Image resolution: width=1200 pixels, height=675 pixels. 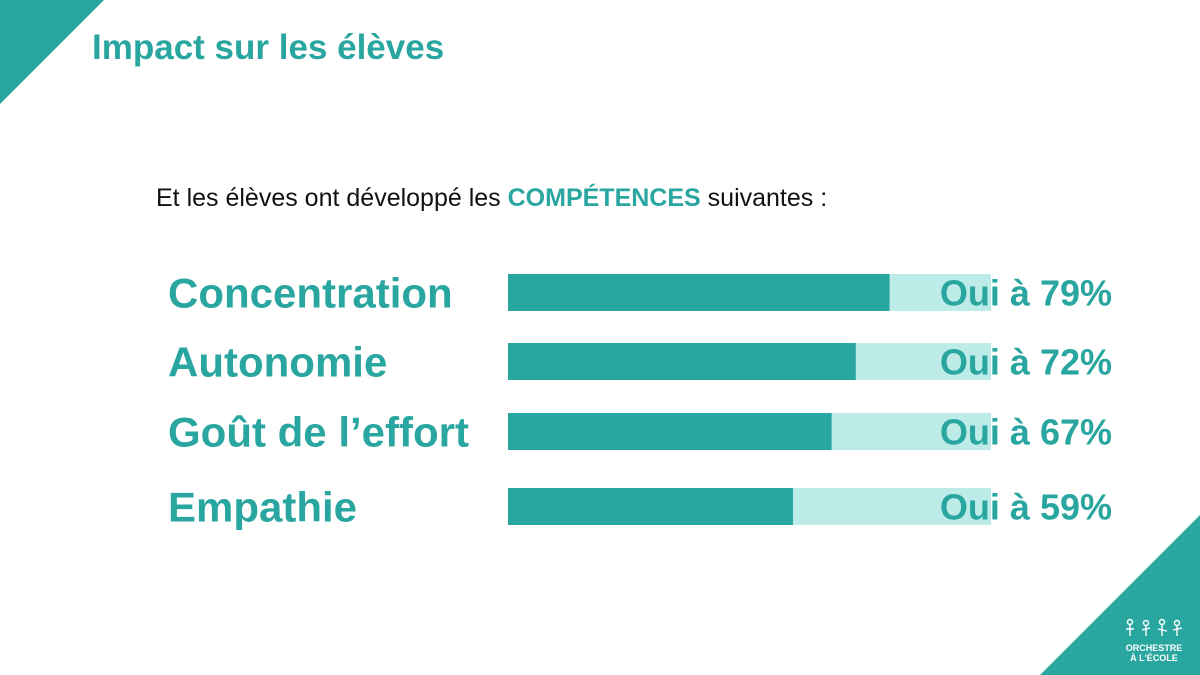 What do you see at coordinates (1026, 293) in the screenshot?
I see `value-label: Oui à 79%` at bounding box center [1026, 293].